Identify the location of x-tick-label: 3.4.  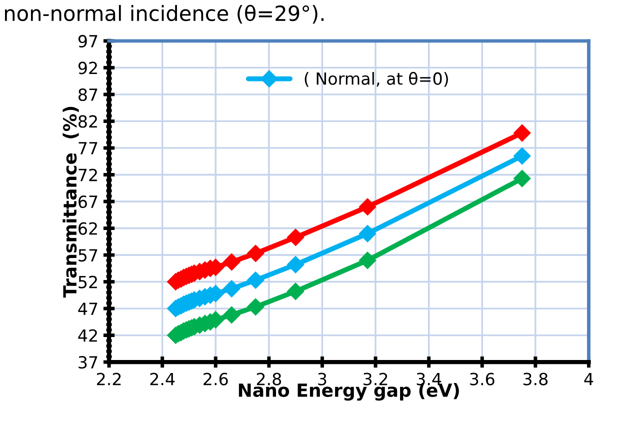
(429, 379).